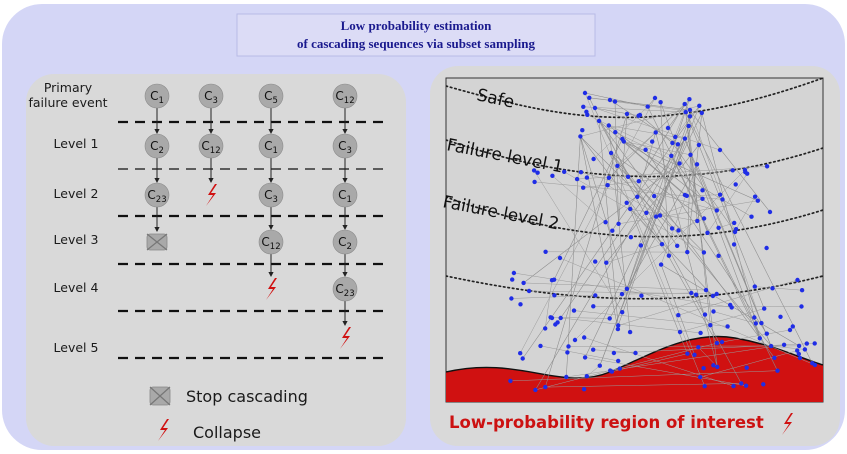 This screenshot has height=454, width=847. Describe the element at coordinates (76, 143) in the screenshot. I see `level-label-1: Level 1` at that location.